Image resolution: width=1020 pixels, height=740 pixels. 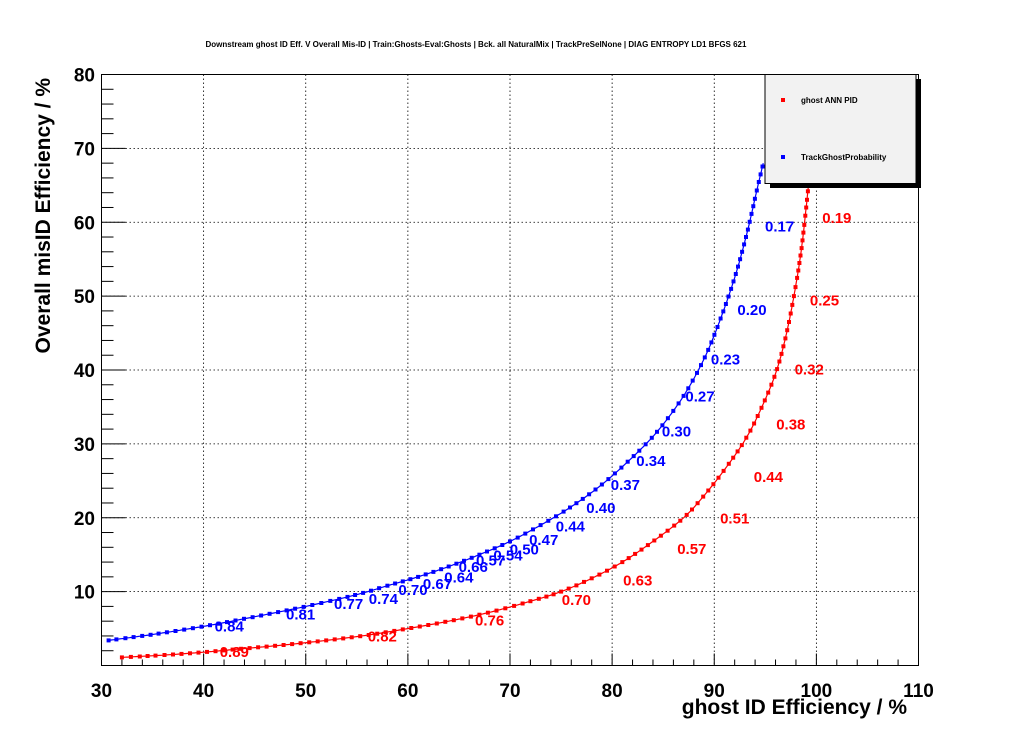 I want to click on x-tick-label: 60, so click(x=407, y=691).